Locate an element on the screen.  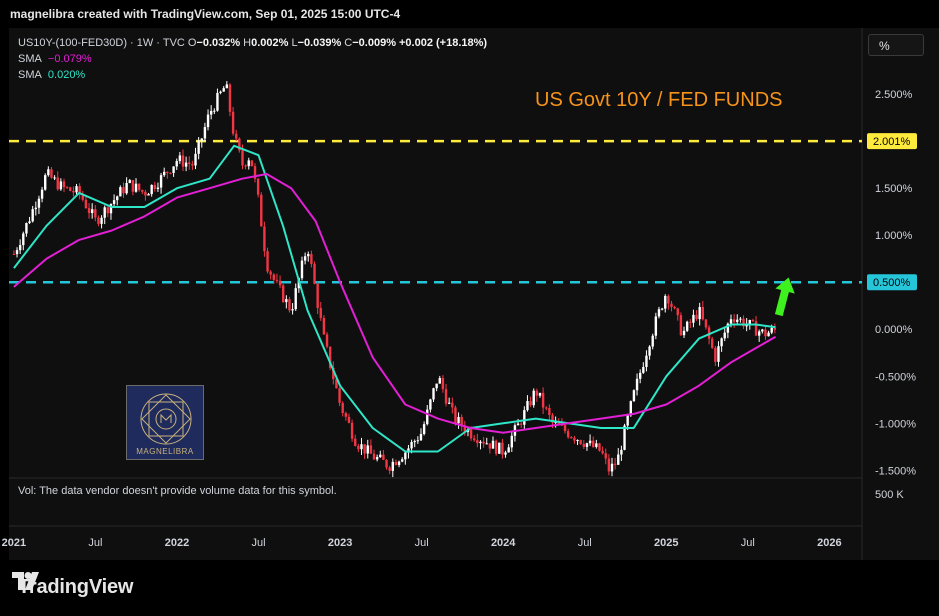
x-tick-label: 2023 is located at coordinates (340, 543).